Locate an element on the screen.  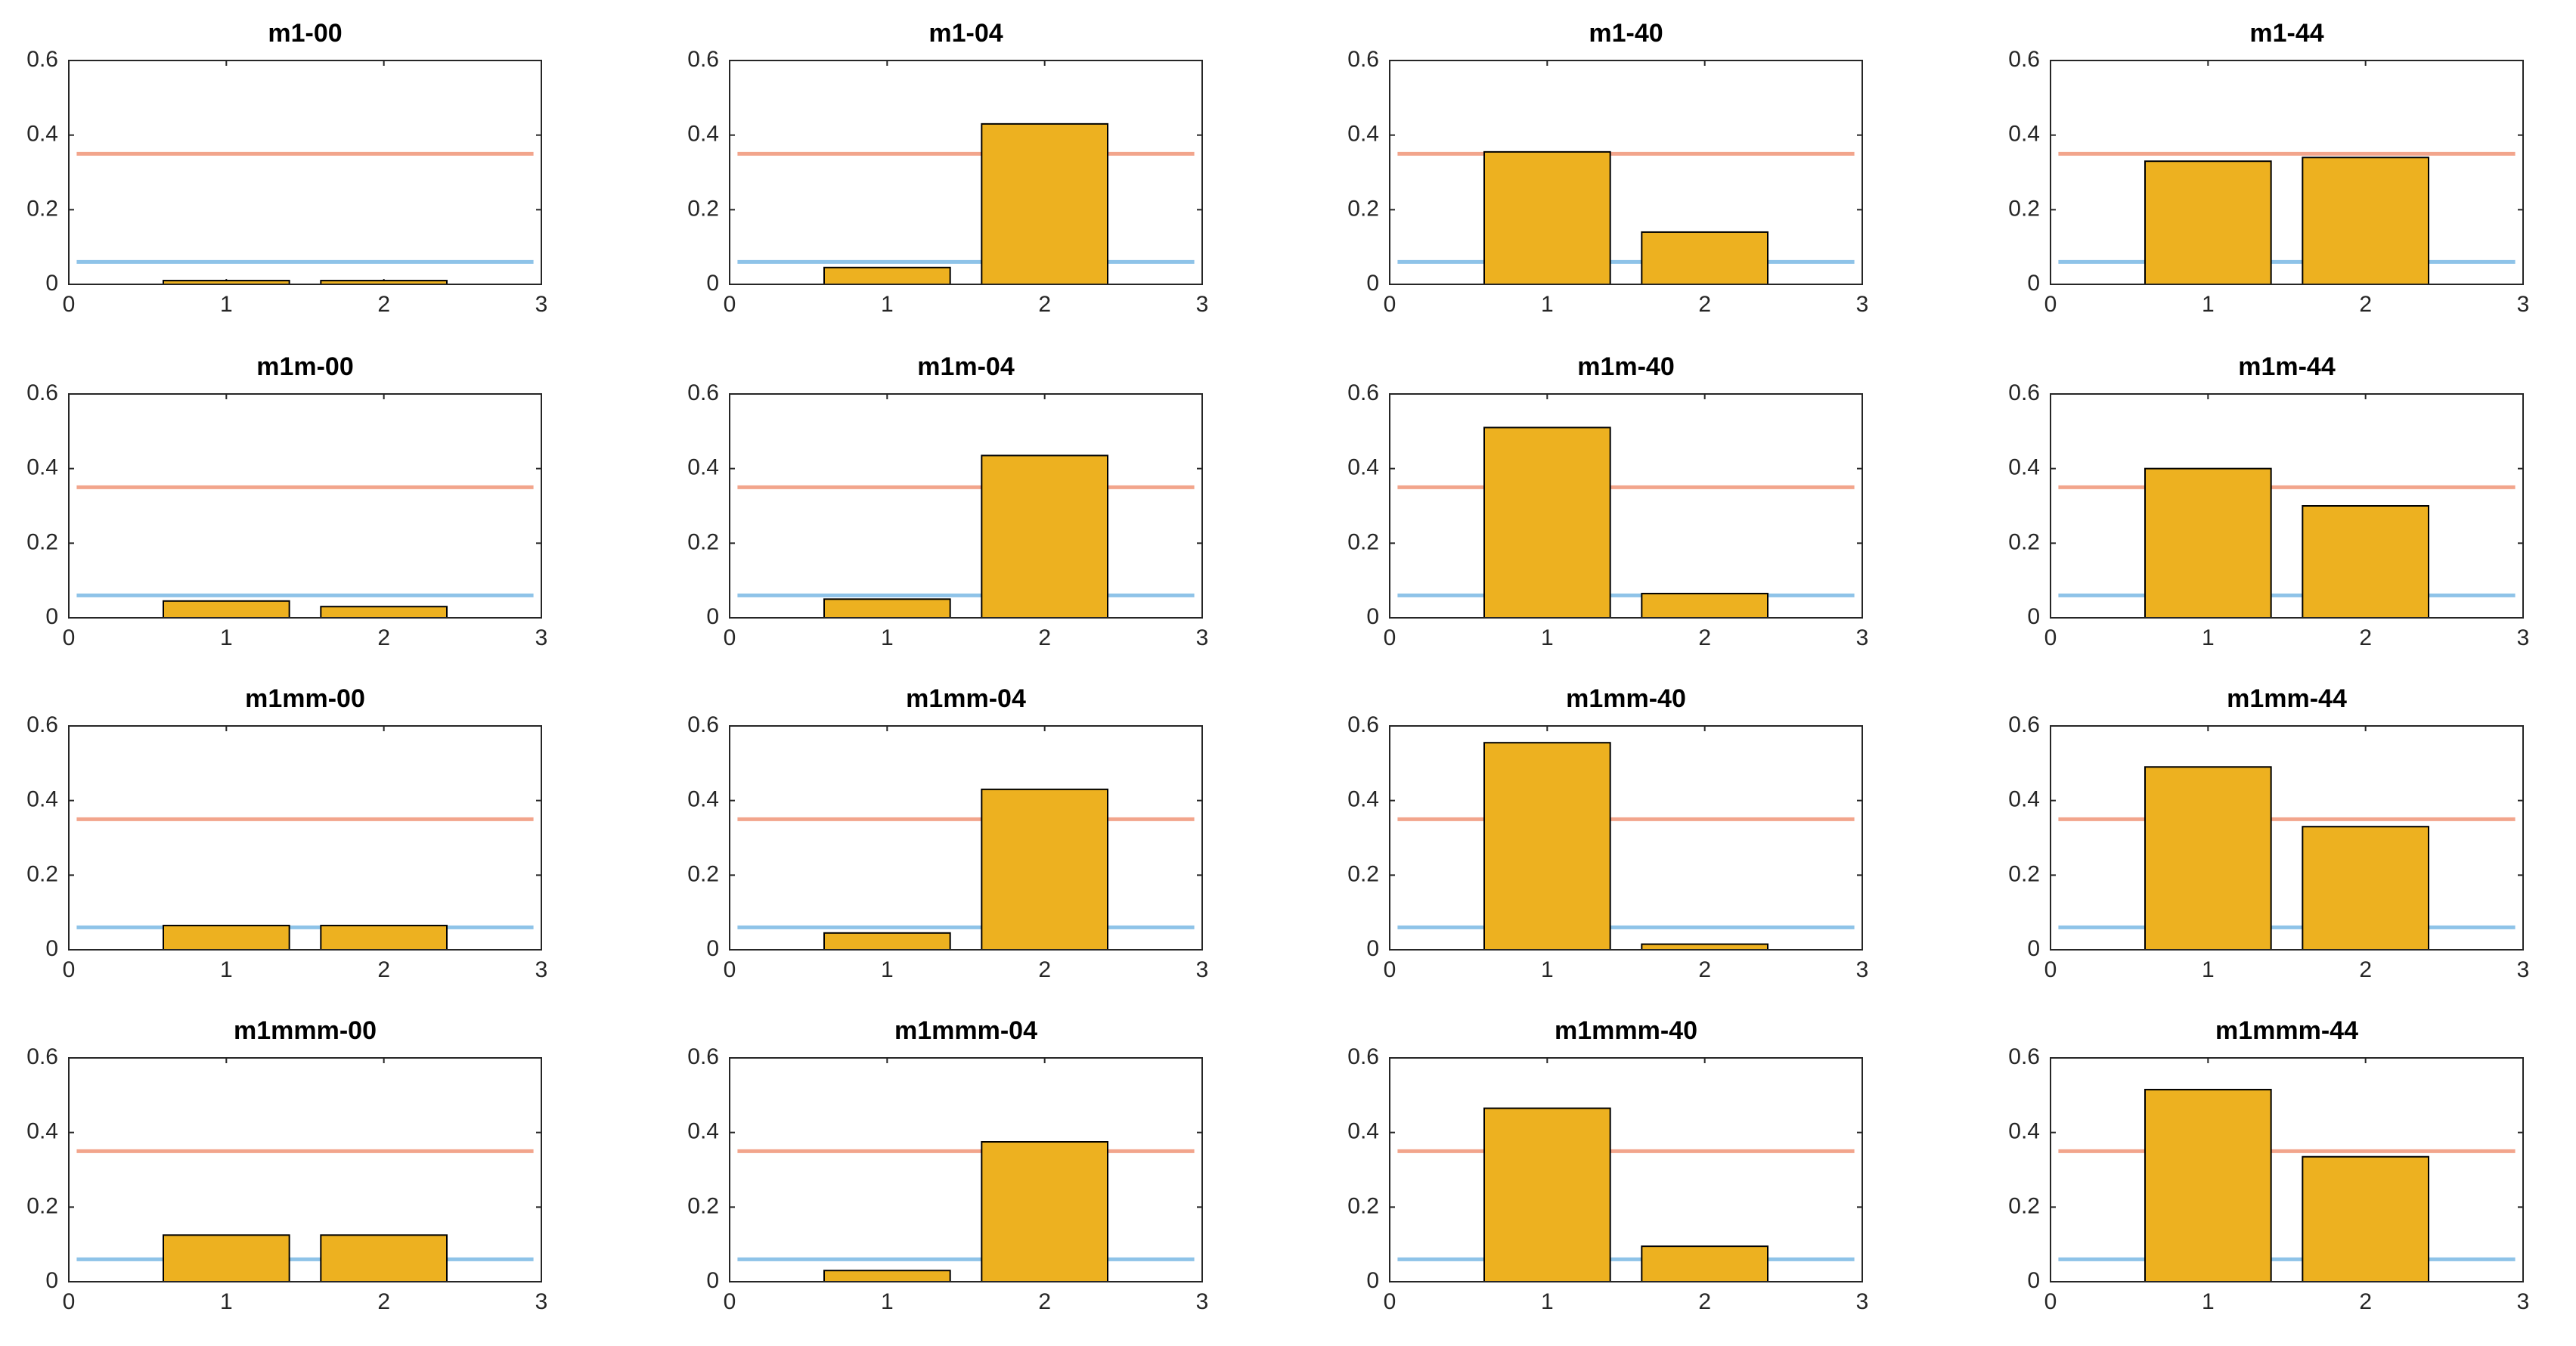
subplot: m1-00 0 0.2 0.4 0.6 0 1 2 3 is located at coordinates (286, 168).